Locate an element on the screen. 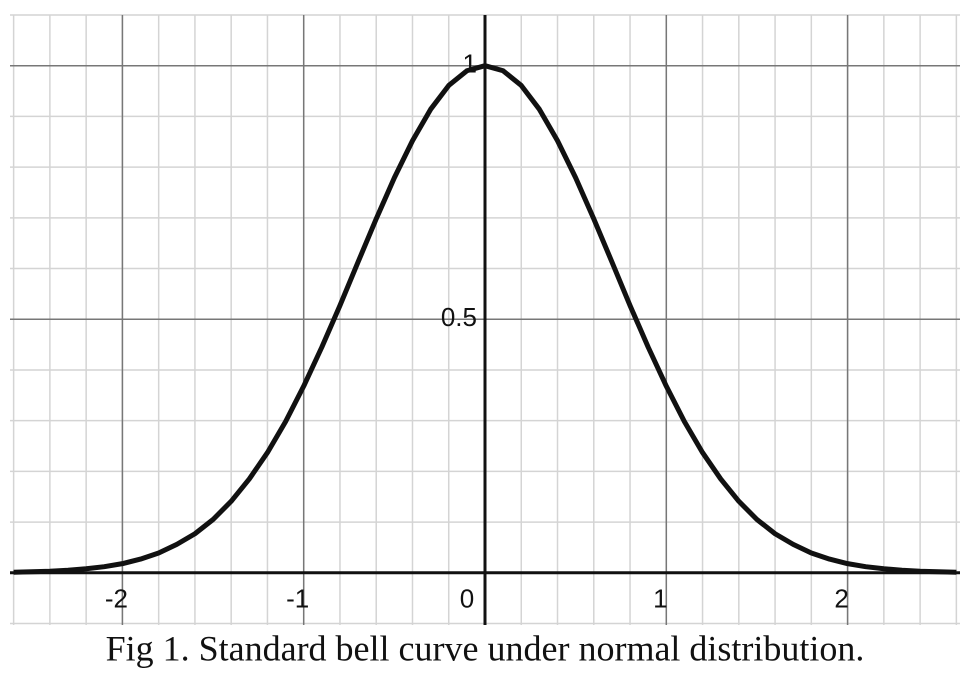  x-tick-label: 2 is located at coordinates (841, 599).